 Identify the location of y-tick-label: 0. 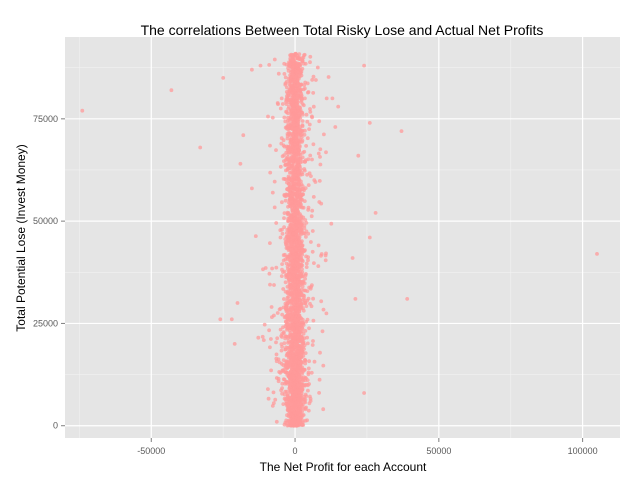
(55, 426).